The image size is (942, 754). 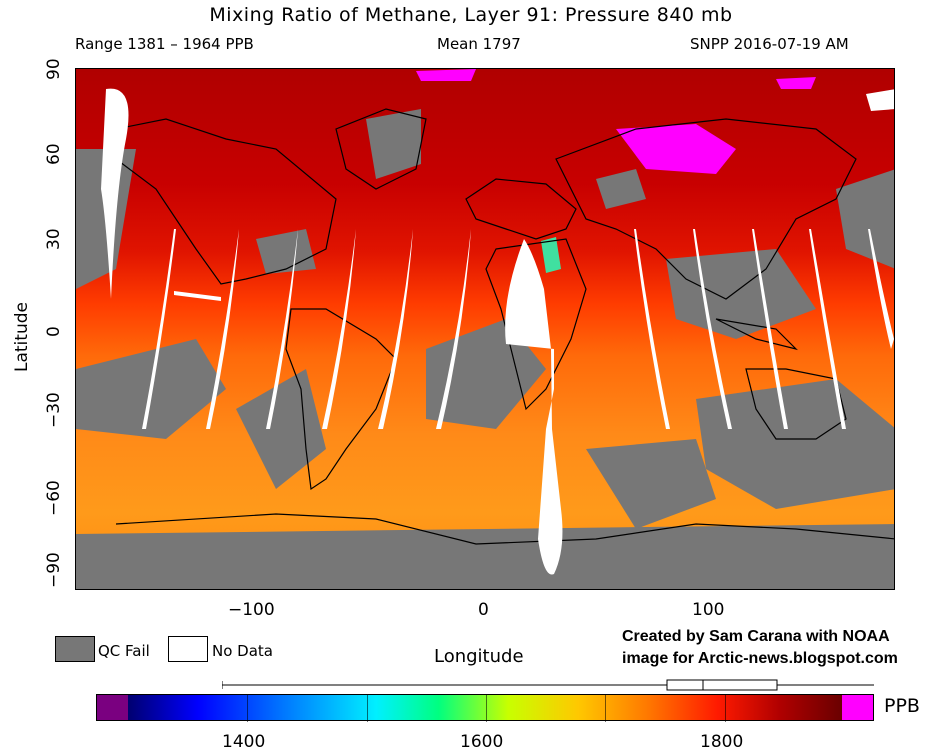 What do you see at coordinates (251, 610) in the screenshot?
I see `x-tick-minus-100: −100` at bounding box center [251, 610].